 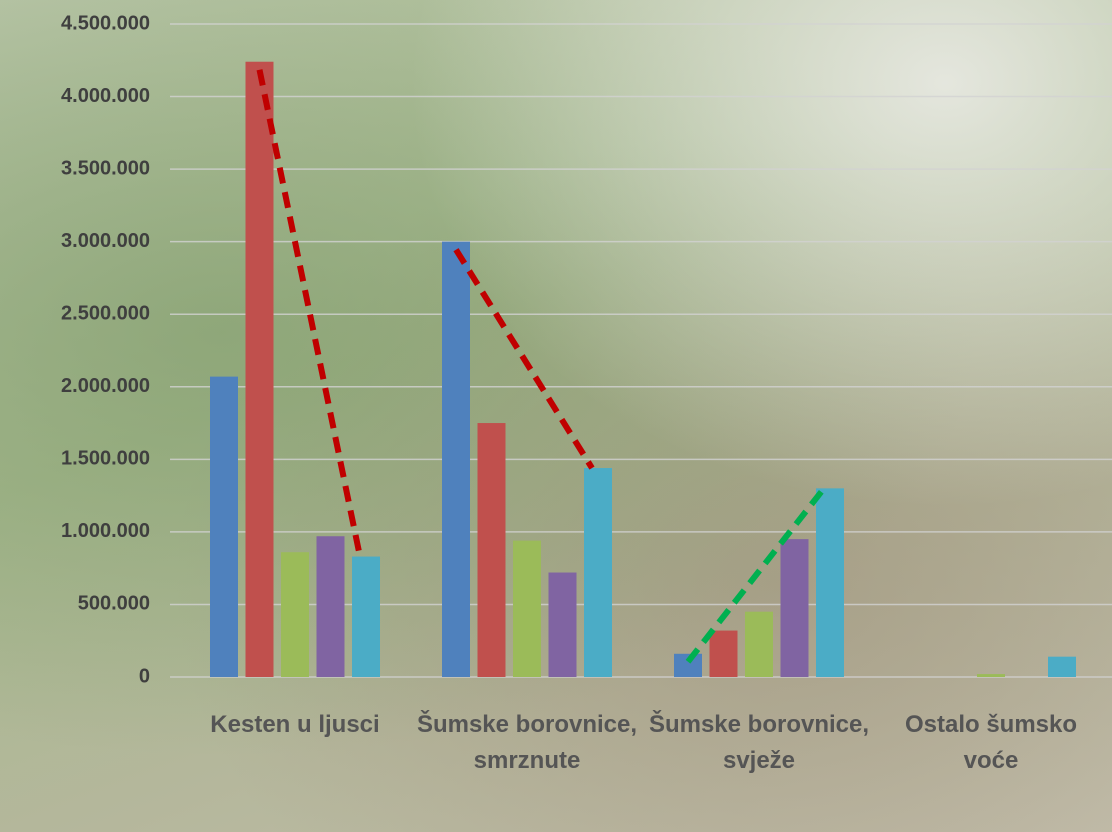 What do you see at coordinates (759, 742) in the screenshot?
I see `x-tick-label: Šumske borovnice, svježe` at bounding box center [759, 742].